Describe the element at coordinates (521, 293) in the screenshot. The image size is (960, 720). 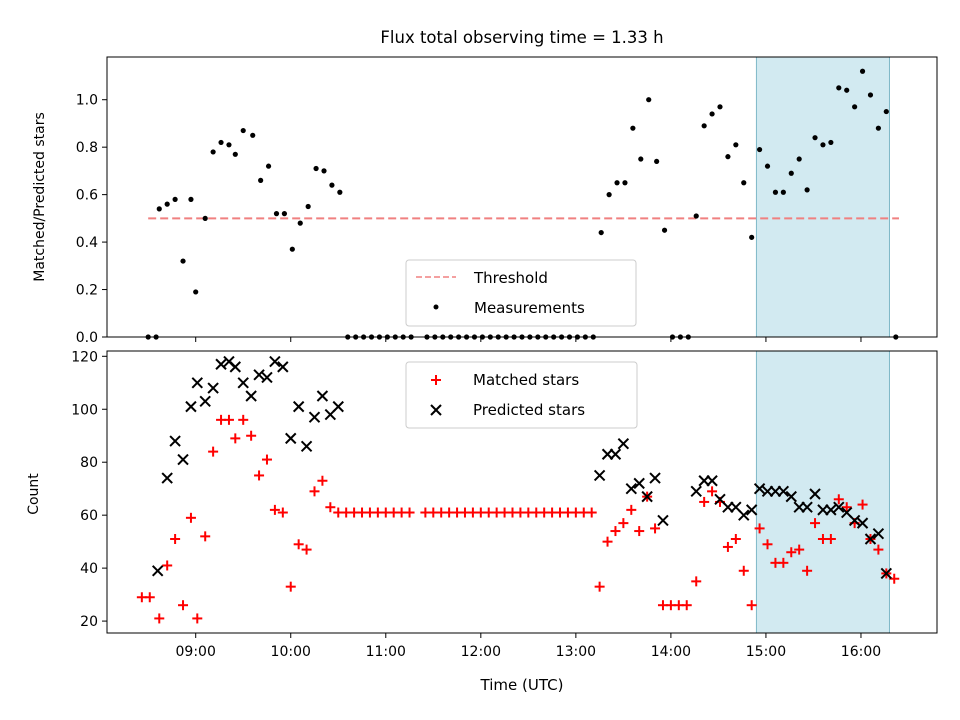
I see `top-legend-box` at that location.